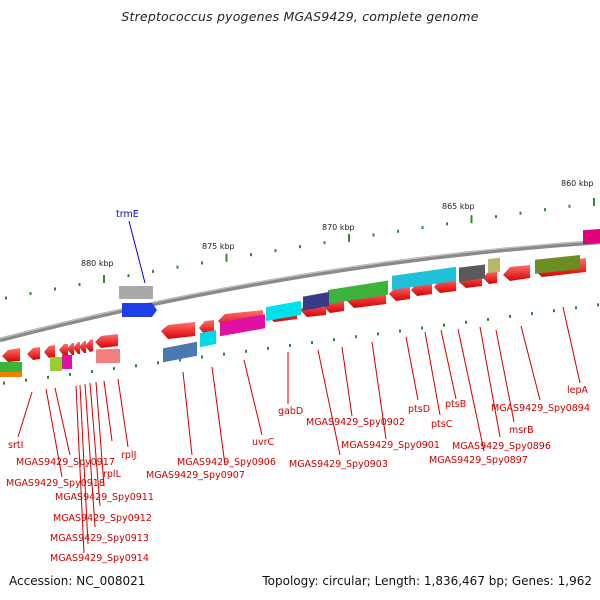 The width and height of the screenshot is (600, 600). Describe the element at coordinates (338, 227) in the screenshot. I see `scale-label-870: 870 kbp` at that location.